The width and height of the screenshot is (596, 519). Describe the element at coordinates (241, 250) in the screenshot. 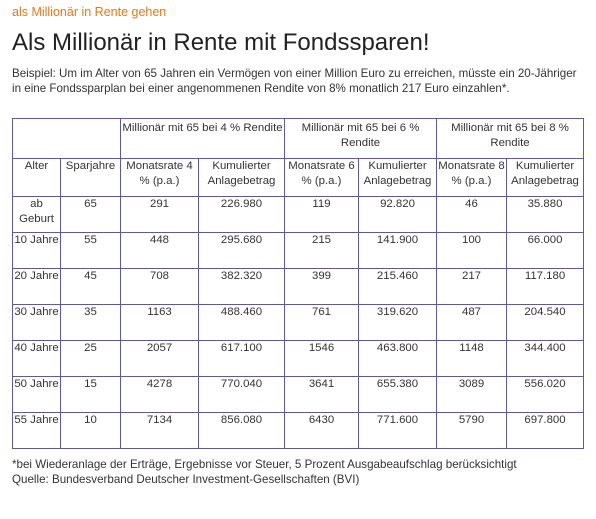

I see `cell-cum-4: 295.680` at that location.